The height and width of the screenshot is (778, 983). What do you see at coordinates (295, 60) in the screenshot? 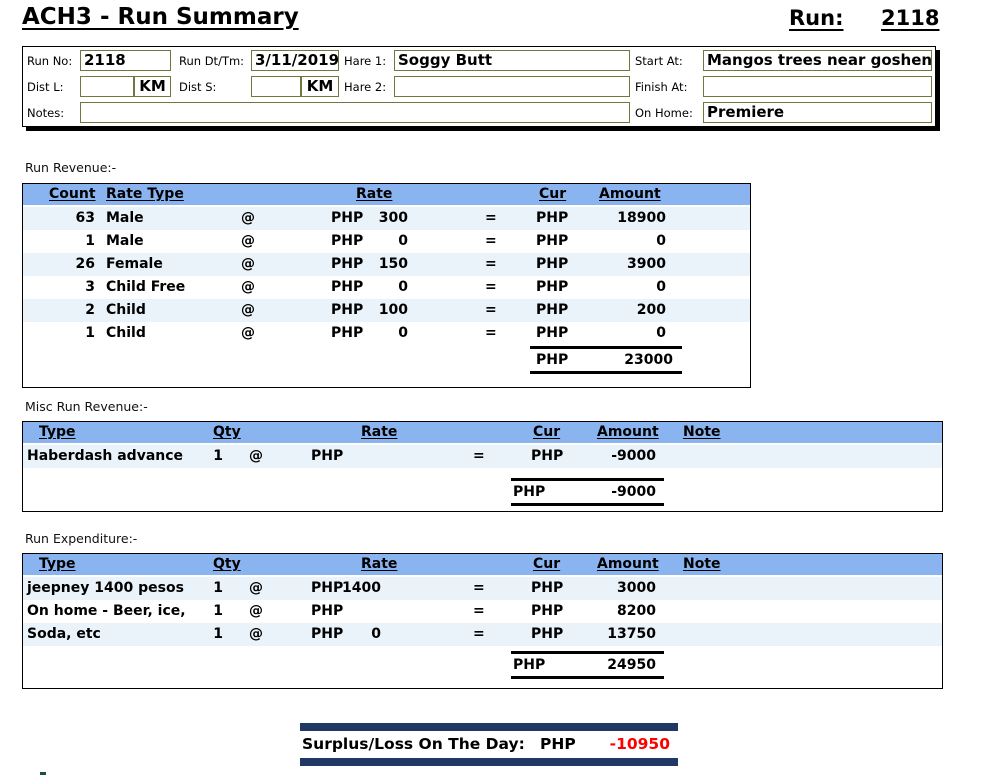
I see `run-dt-field: 3/11/2019` at bounding box center [295, 60].